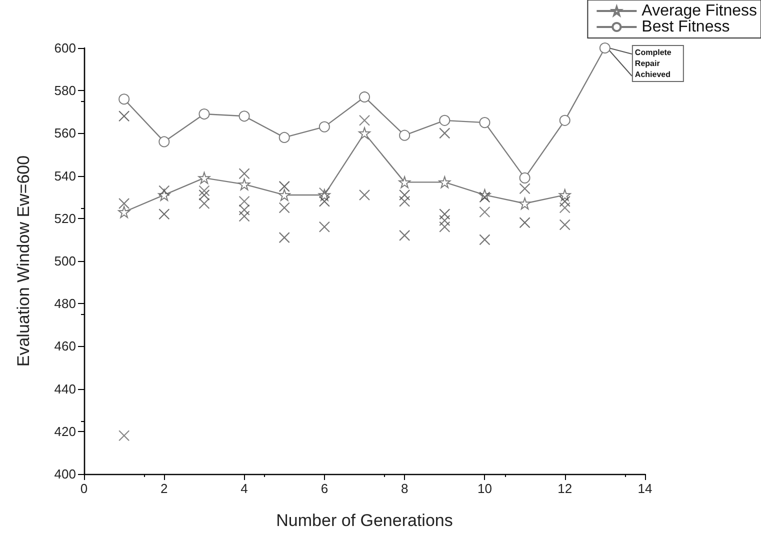 This screenshot has height=543, width=761. I want to click on y-axis-title: Evaluation Window Ew=600, so click(23, 261).